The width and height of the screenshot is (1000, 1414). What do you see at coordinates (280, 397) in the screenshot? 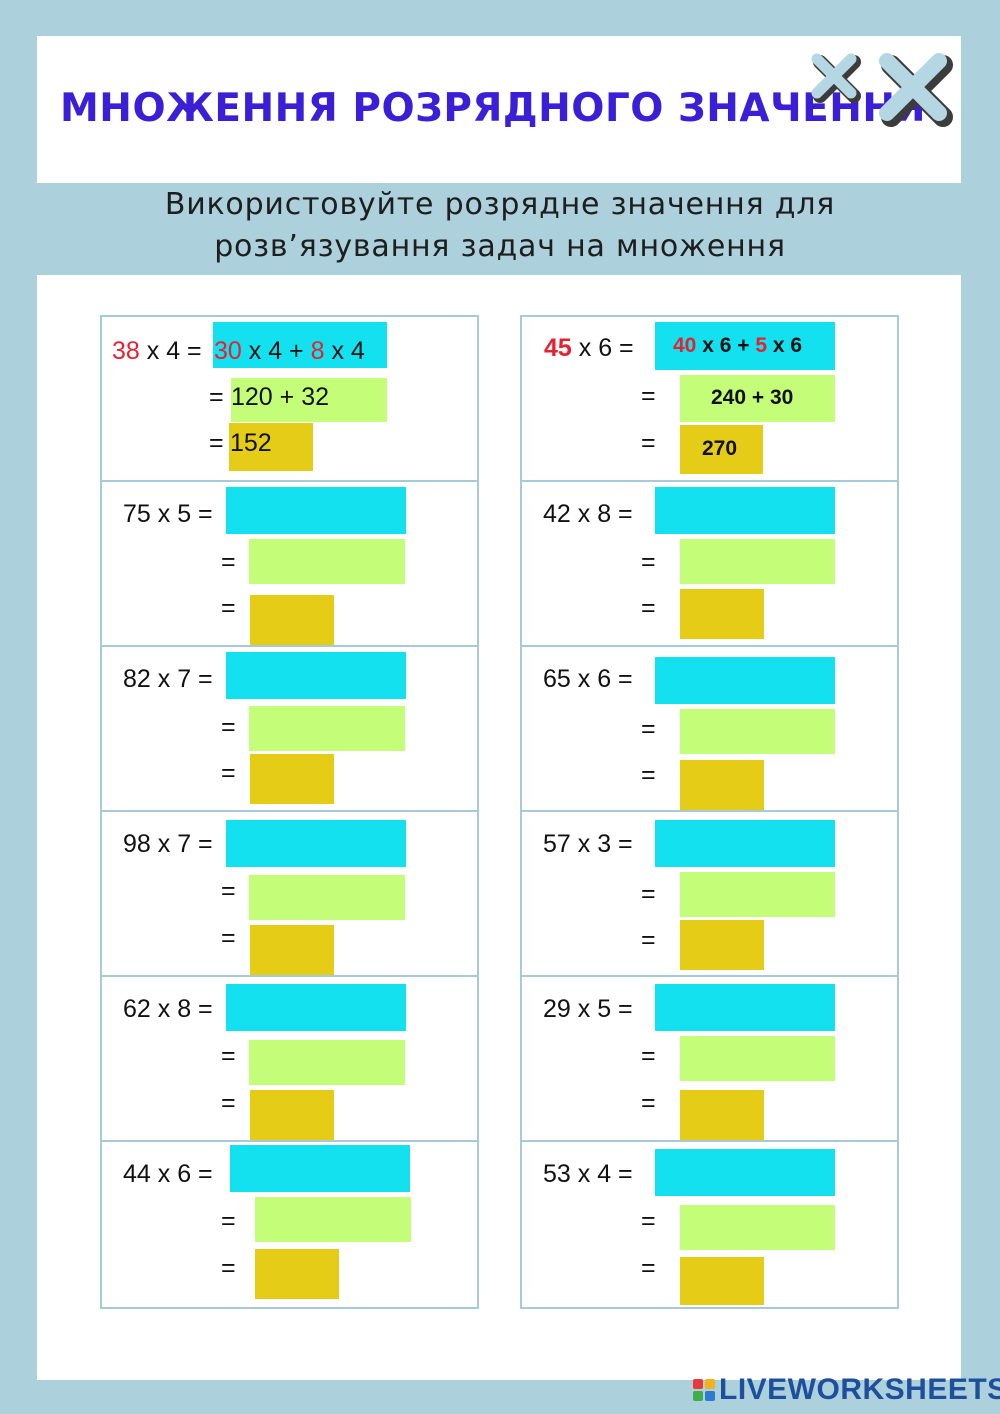
I see `example-step2-text: 120 + 32` at bounding box center [280, 397].